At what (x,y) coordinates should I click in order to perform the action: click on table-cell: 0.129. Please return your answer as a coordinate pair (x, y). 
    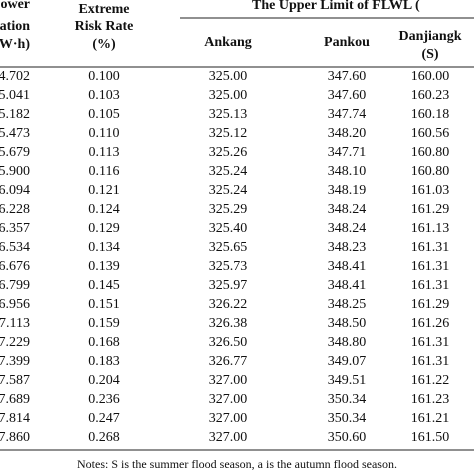
    Looking at the image, I should click on (104, 228).